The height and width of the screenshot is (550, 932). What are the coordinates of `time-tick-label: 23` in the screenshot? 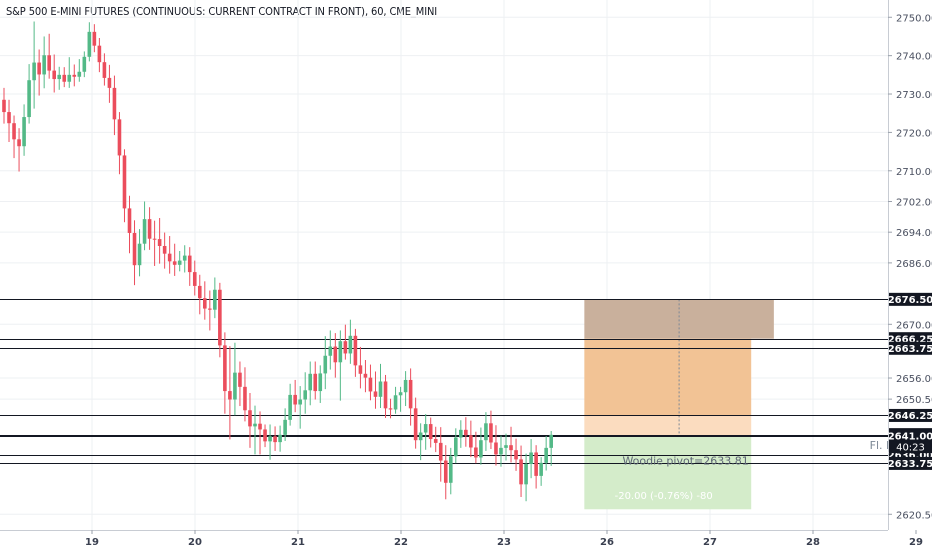 It's located at (504, 542).